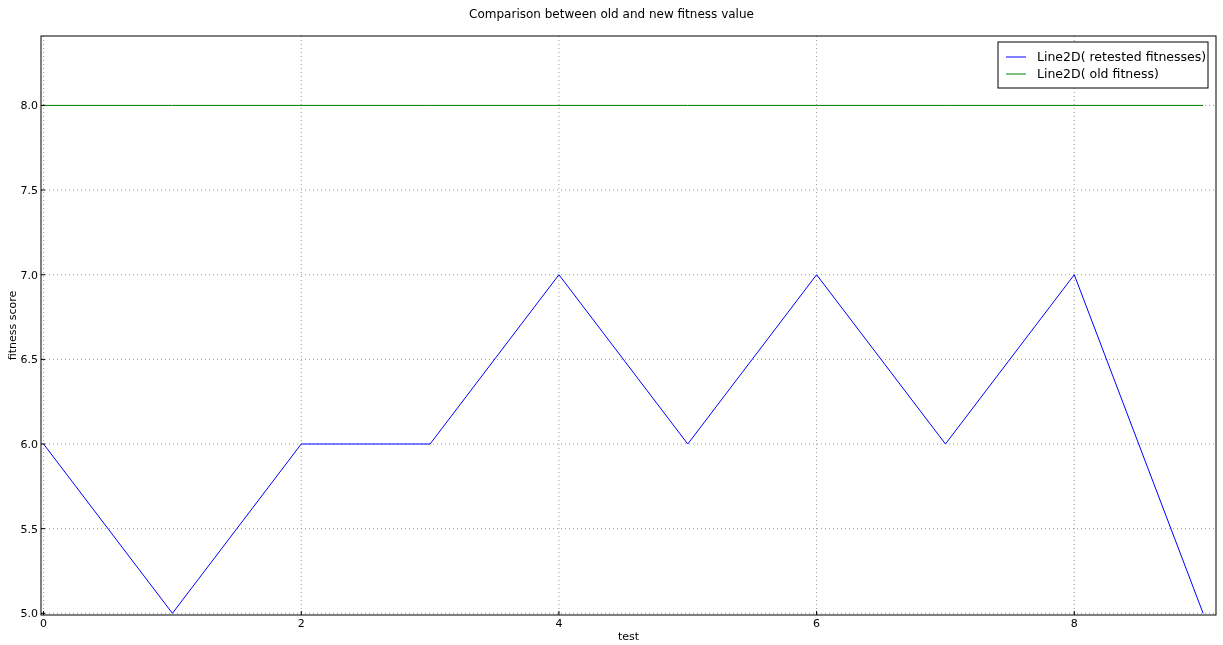 This screenshot has width=1223, height=645. Describe the element at coordinates (628, 636) in the screenshot. I see `x-axis-title: test` at that location.